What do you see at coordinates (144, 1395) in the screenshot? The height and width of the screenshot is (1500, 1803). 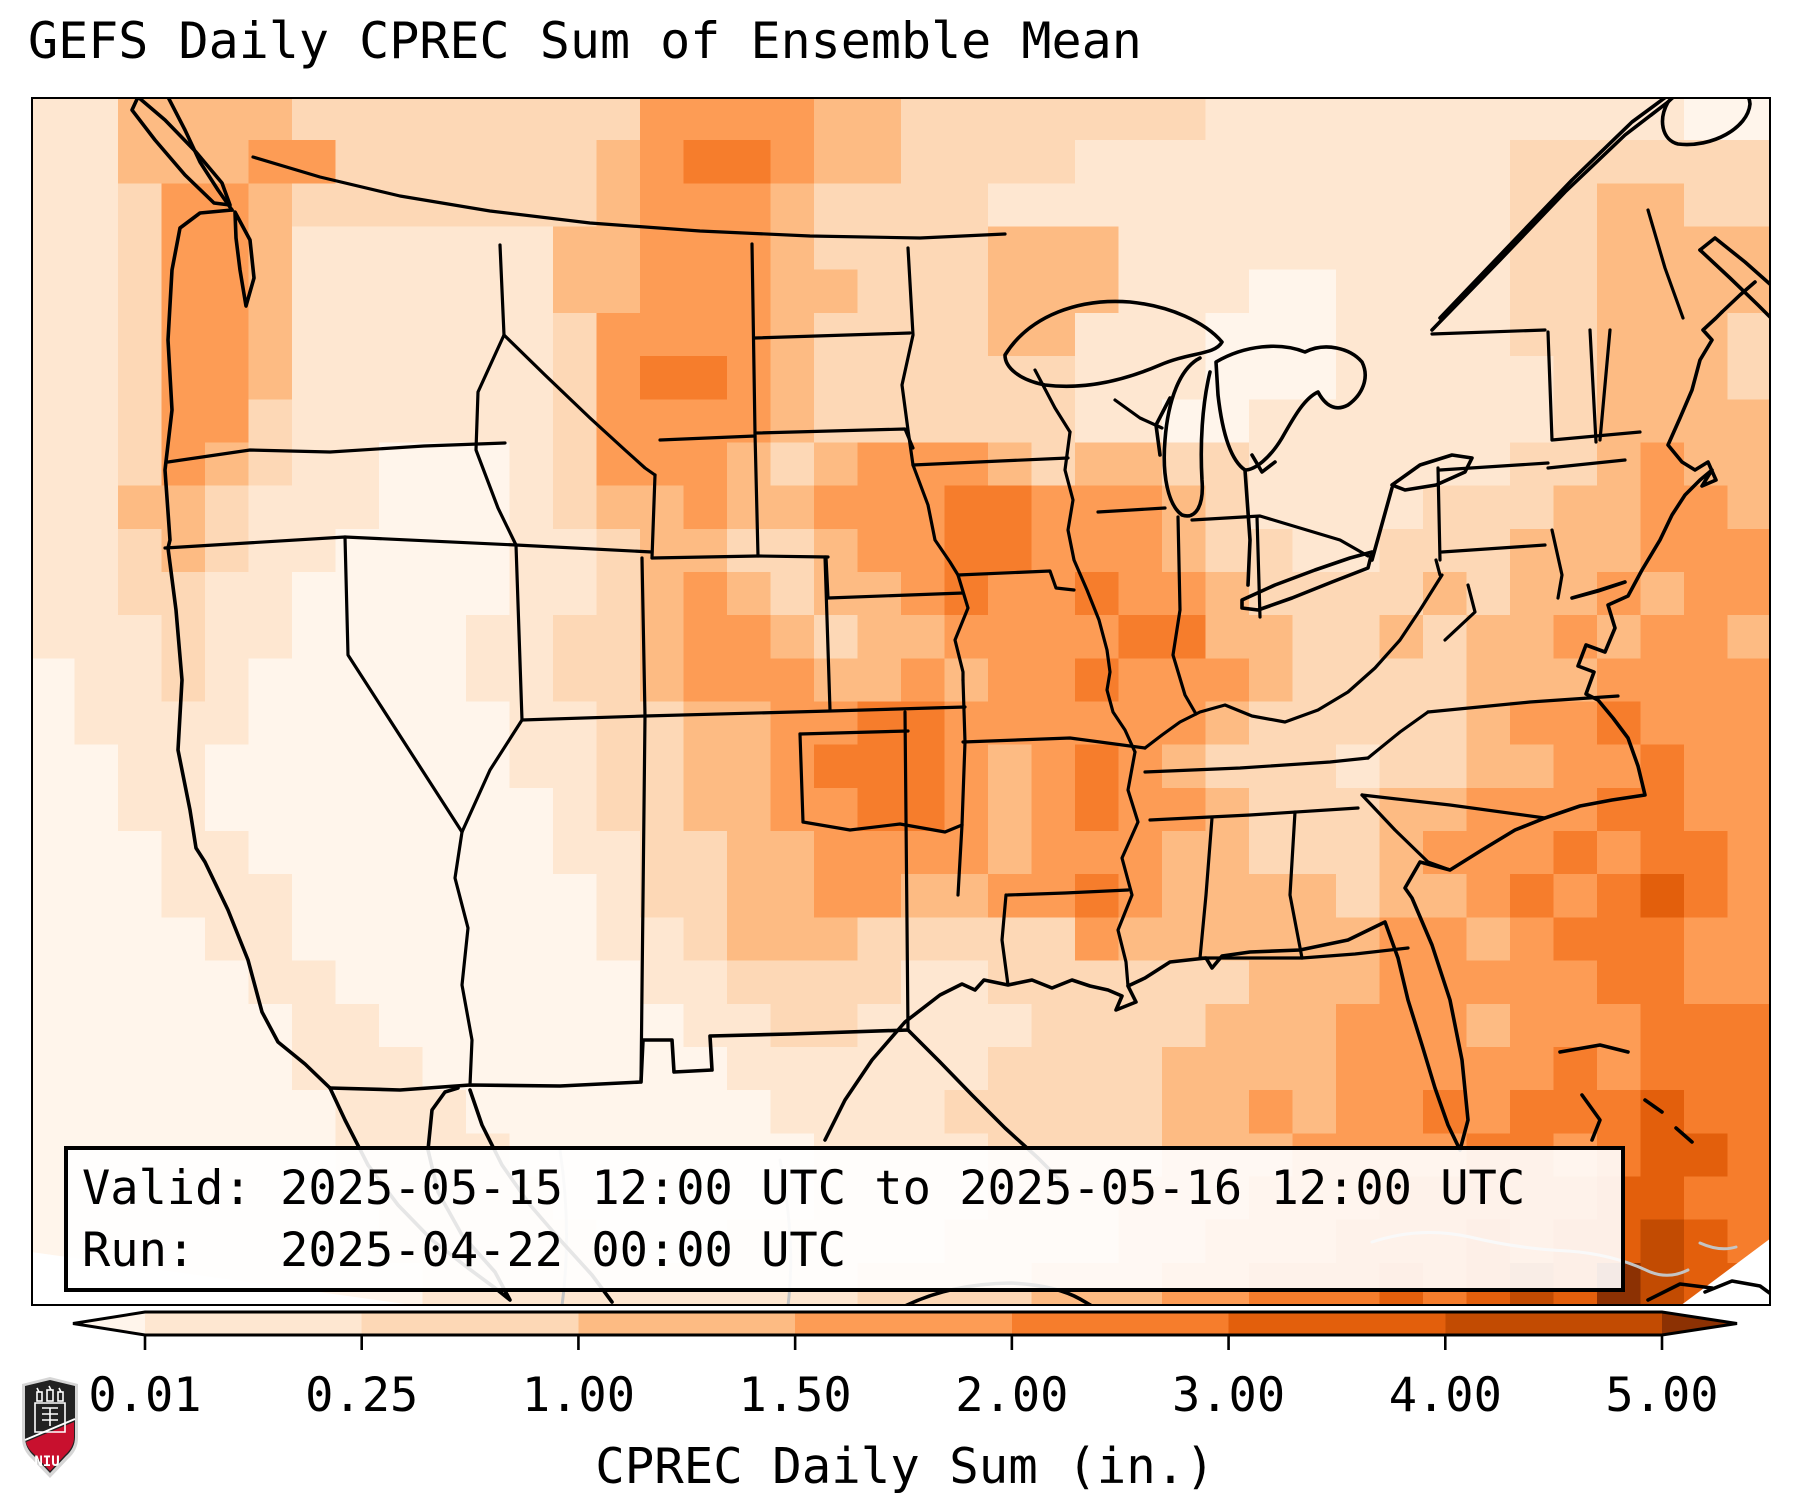 I see `colorbar-tick-label: 0.01` at bounding box center [144, 1395].